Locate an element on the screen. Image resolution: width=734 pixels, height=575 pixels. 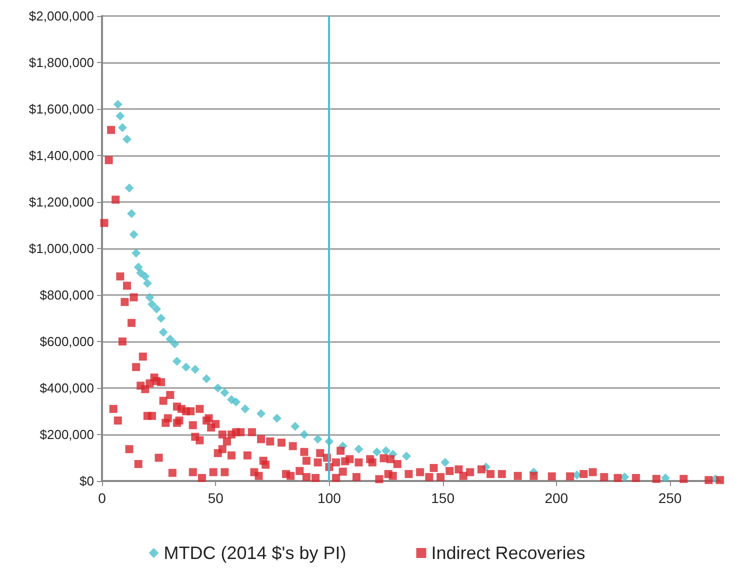
x-tick-label: 50 is located at coordinates (216, 498).